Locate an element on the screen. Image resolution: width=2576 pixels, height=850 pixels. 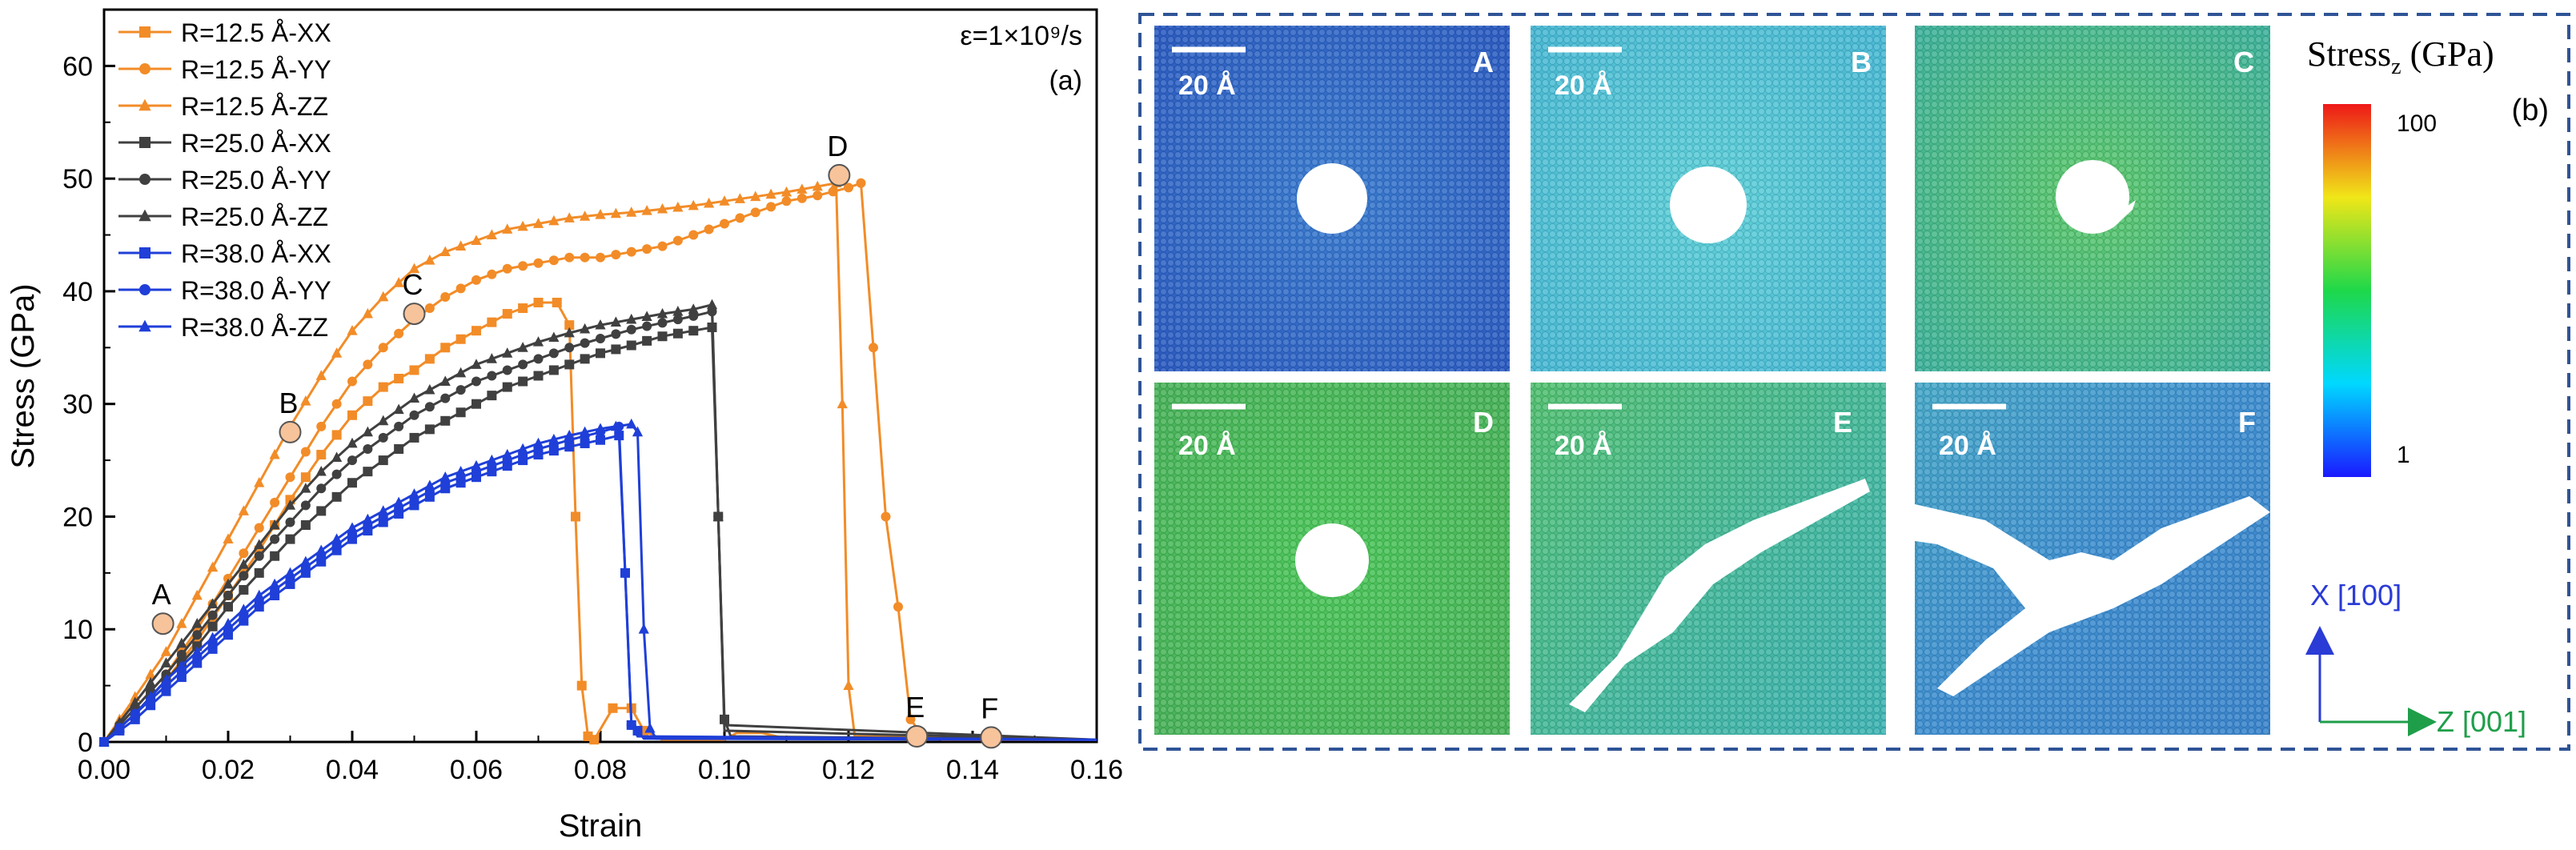
annotation-label: D is located at coordinates (837, 146).